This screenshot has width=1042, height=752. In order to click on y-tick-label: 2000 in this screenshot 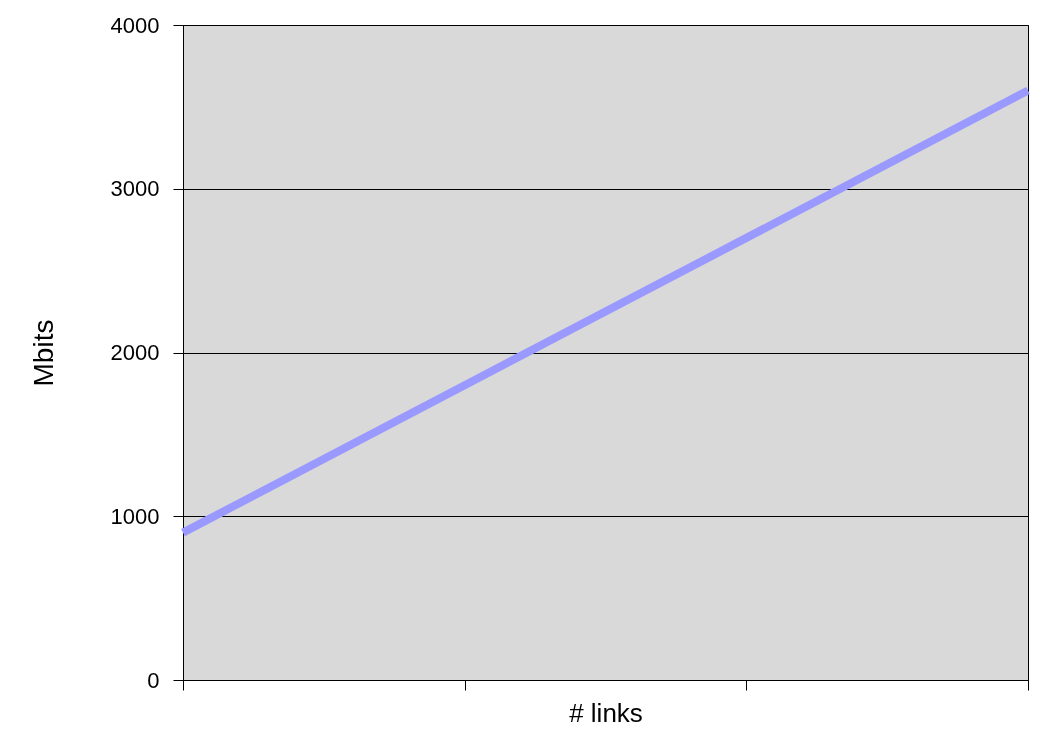, I will do `click(135, 352)`.